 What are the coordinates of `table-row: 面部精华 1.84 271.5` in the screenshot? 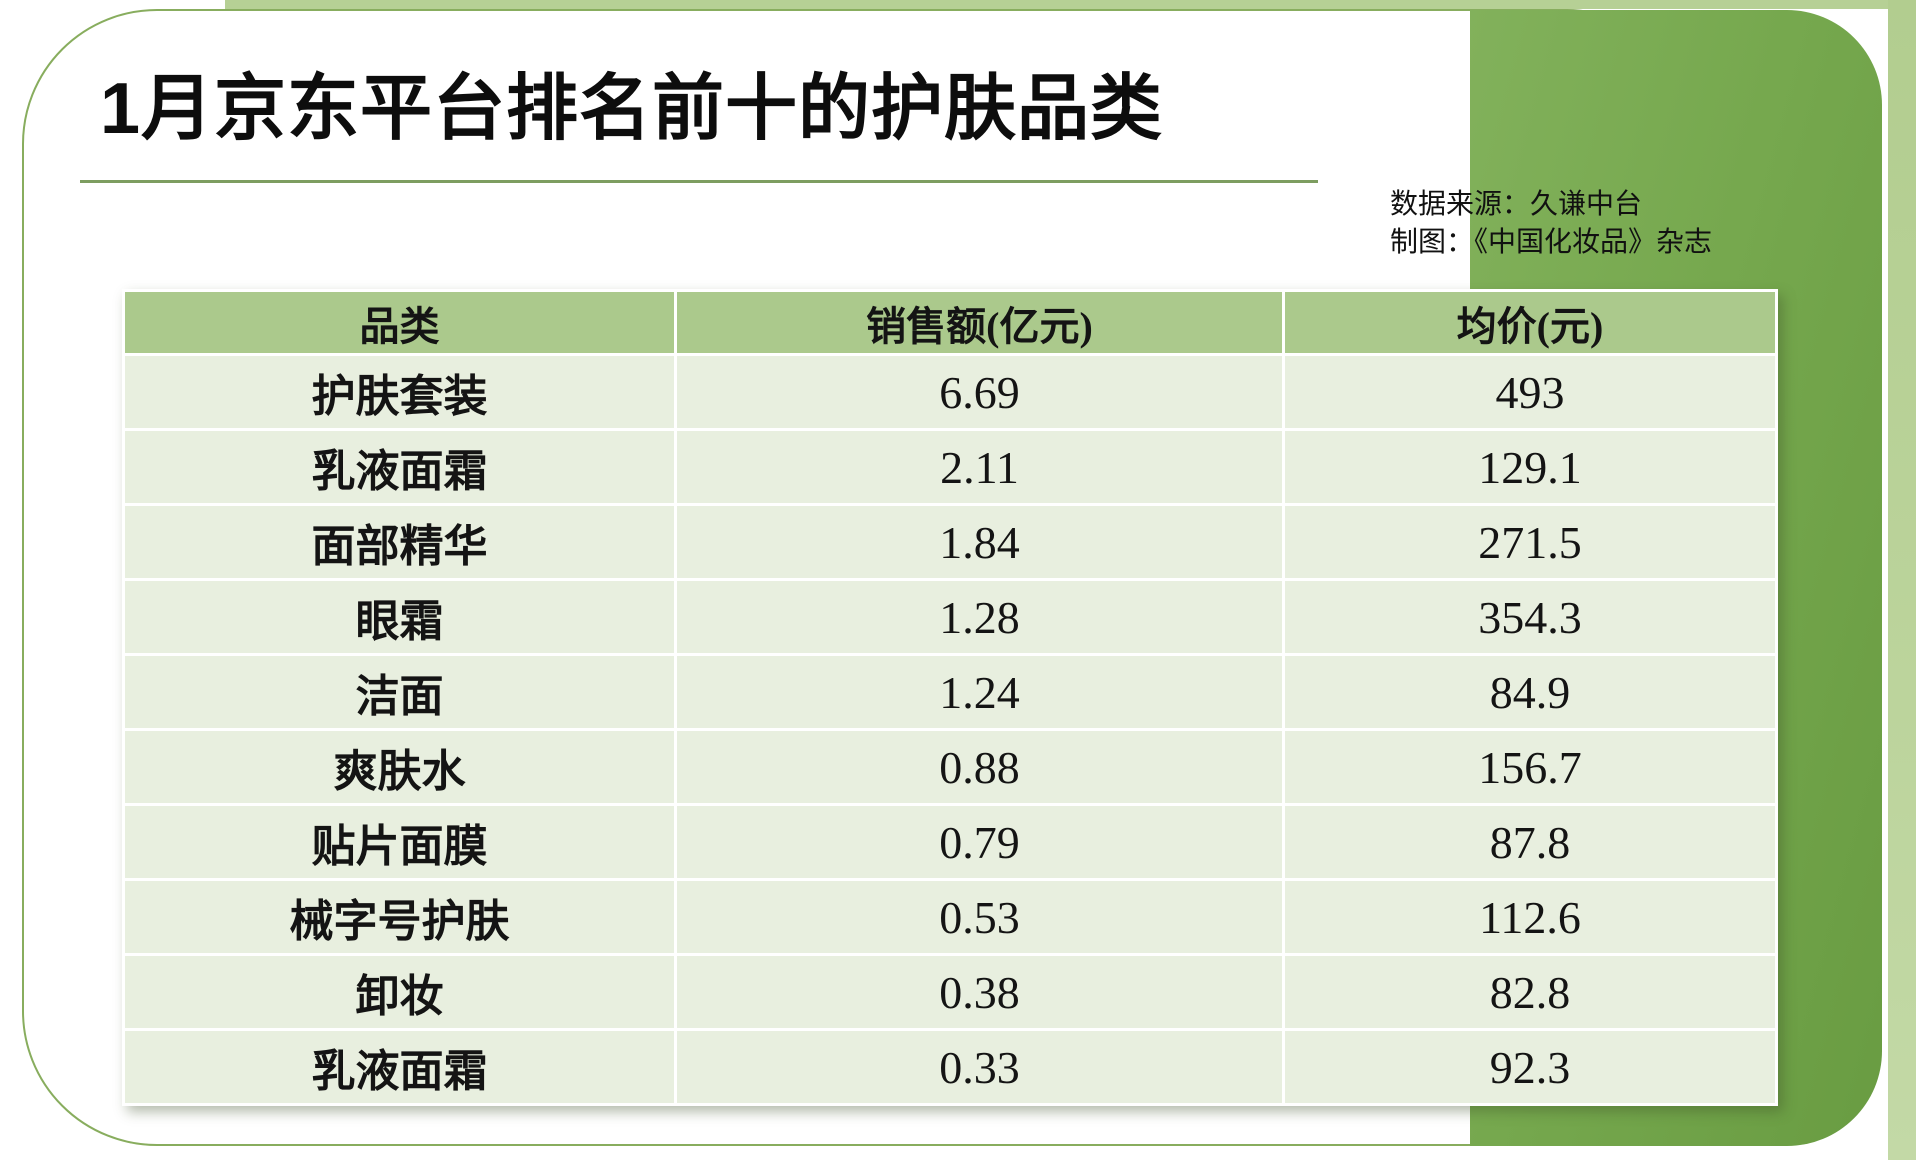 It's located at (950, 540).